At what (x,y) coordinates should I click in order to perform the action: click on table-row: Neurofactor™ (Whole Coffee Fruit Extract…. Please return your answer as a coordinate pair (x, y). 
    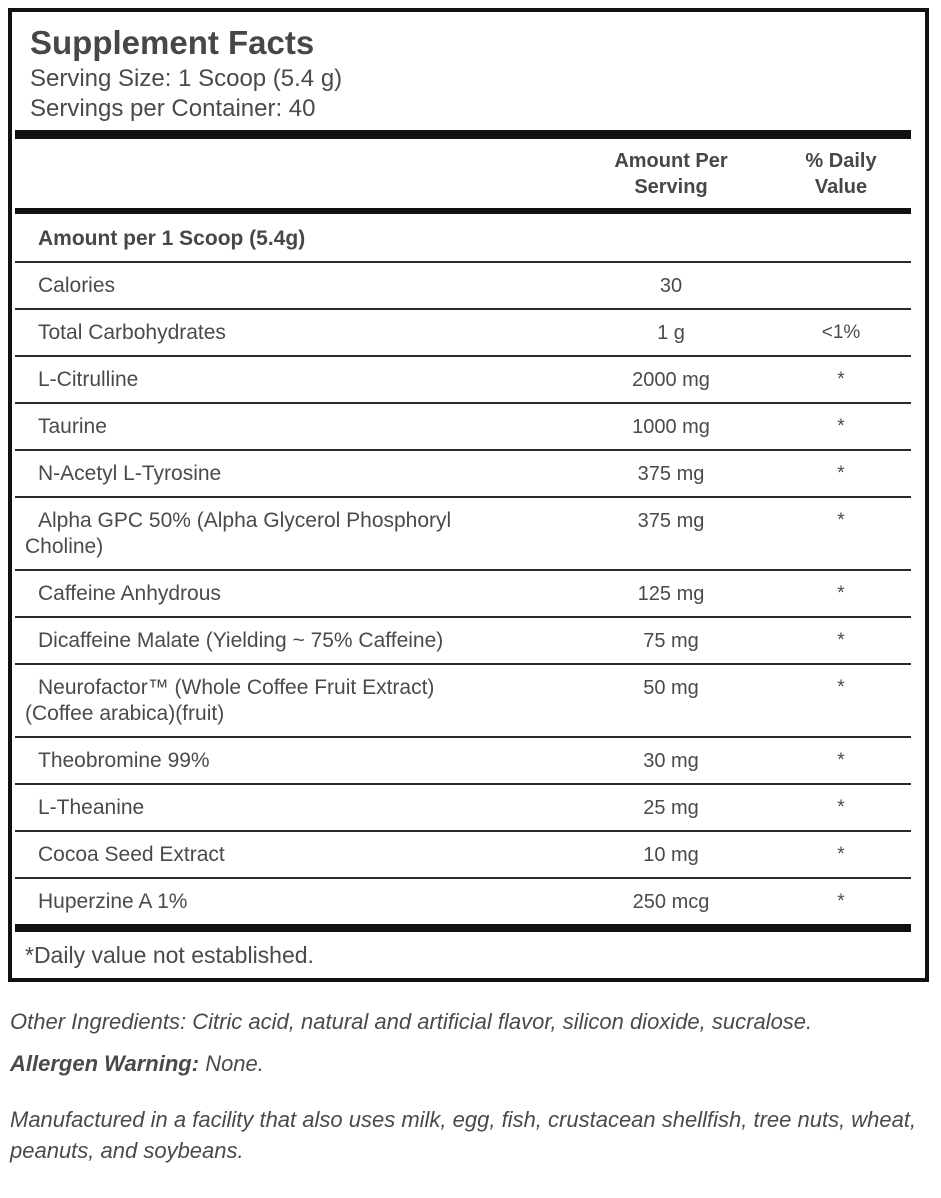
    Looking at the image, I should click on (463, 700).